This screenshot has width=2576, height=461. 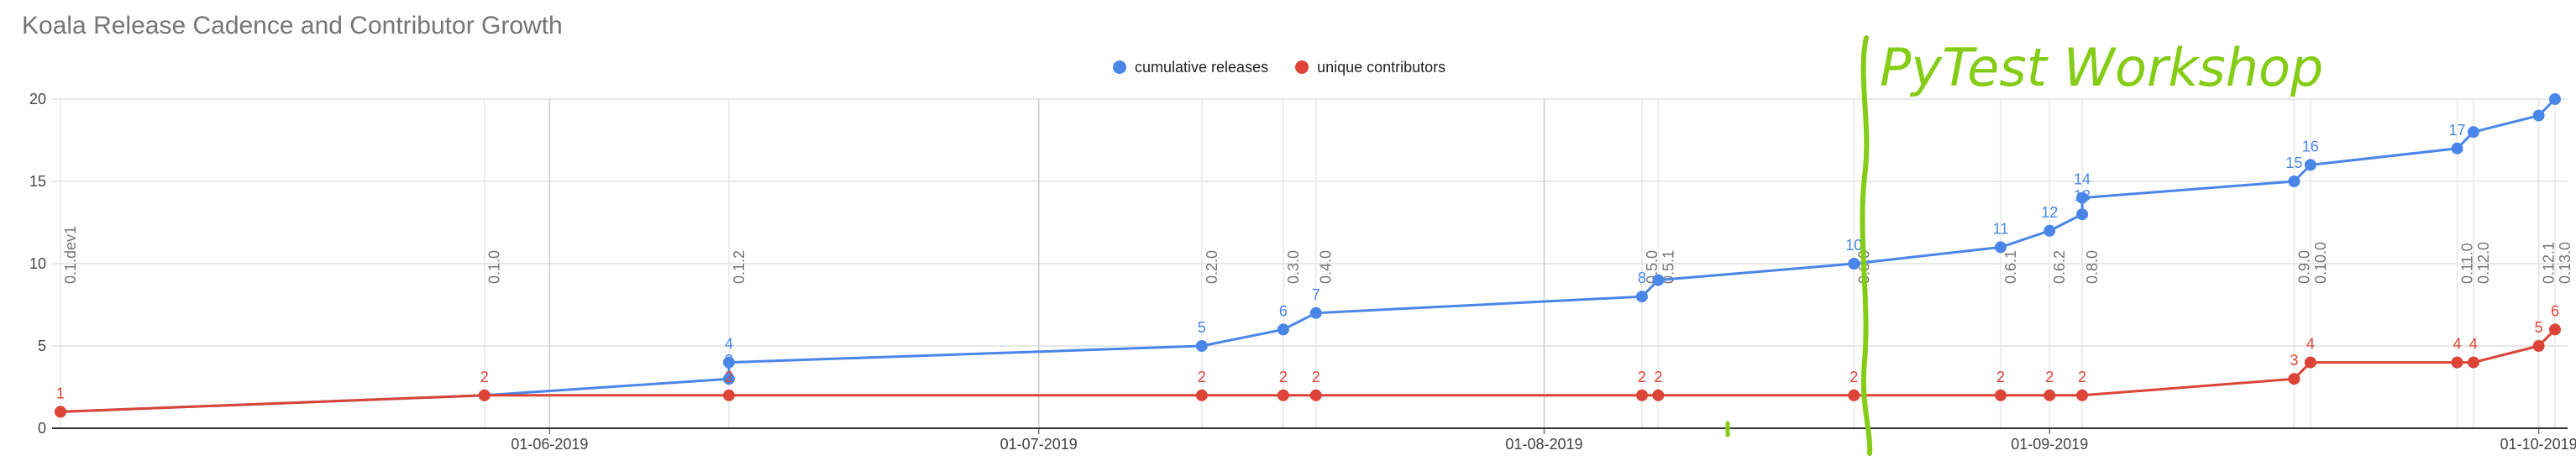 What do you see at coordinates (729, 344) in the screenshot?
I see `data-label-cumulative: 4` at bounding box center [729, 344].